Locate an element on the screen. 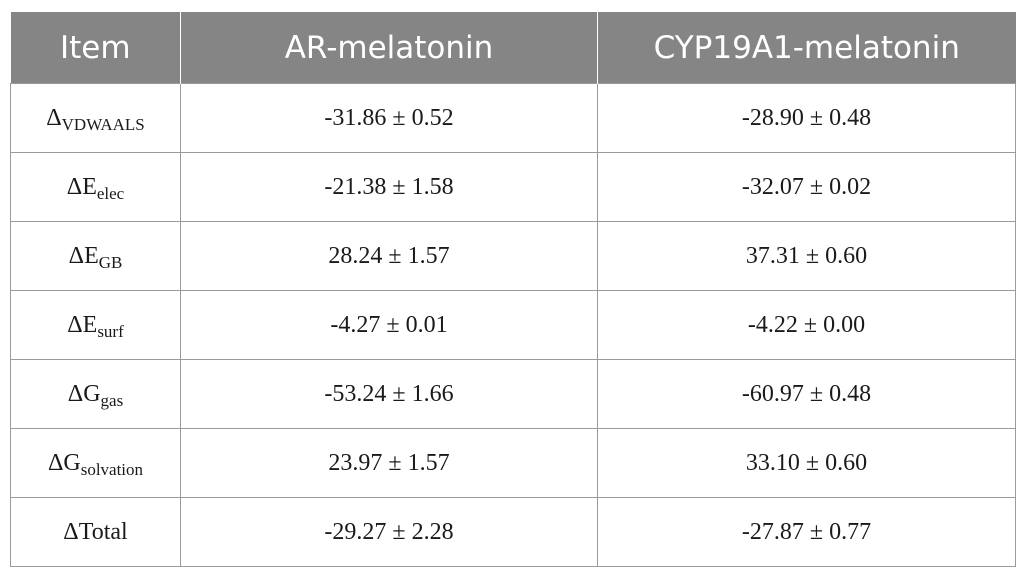  table-row: ΔEsurf -4.27 ± 0.01 -4.22 ± 0.00 is located at coordinates (513, 325).